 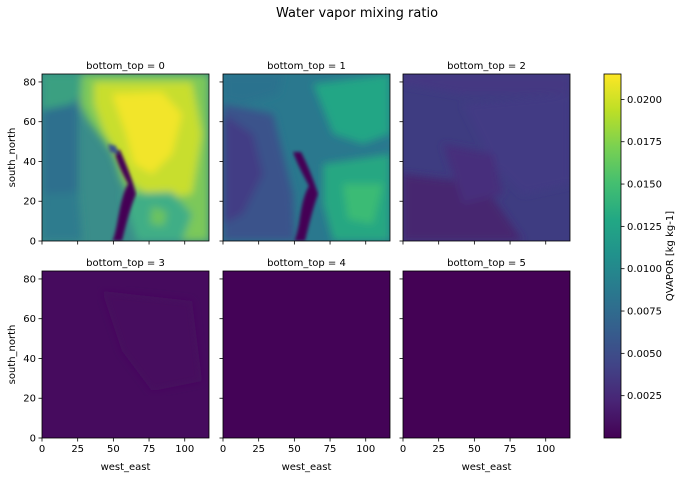 I want to click on colorbar-label: QVAPOR [kg kg-1], so click(x=670, y=256).